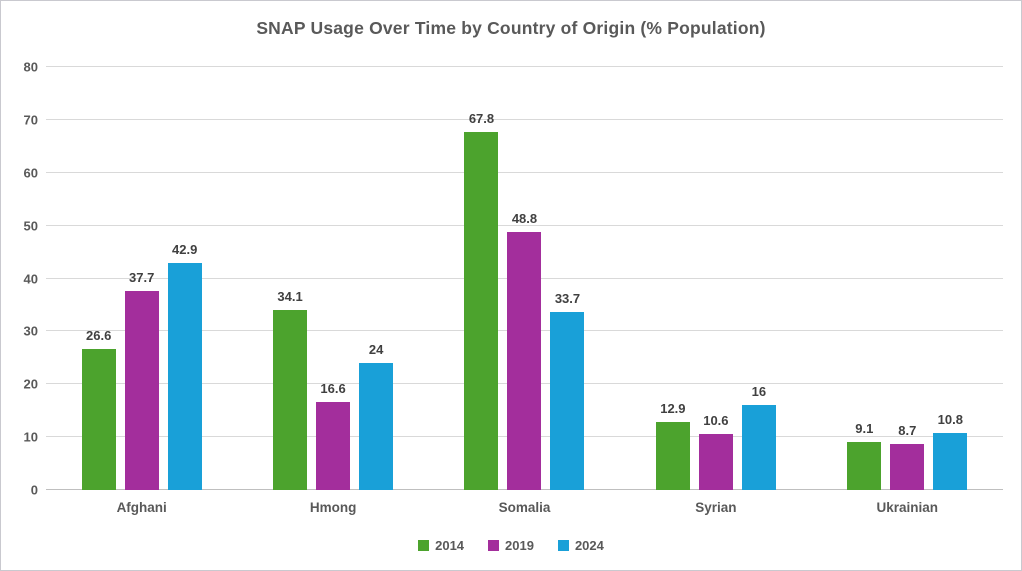  What do you see at coordinates (907, 456) in the screenshot?
I see `bar-2019: 8.7` at bounding box center [907, 456].